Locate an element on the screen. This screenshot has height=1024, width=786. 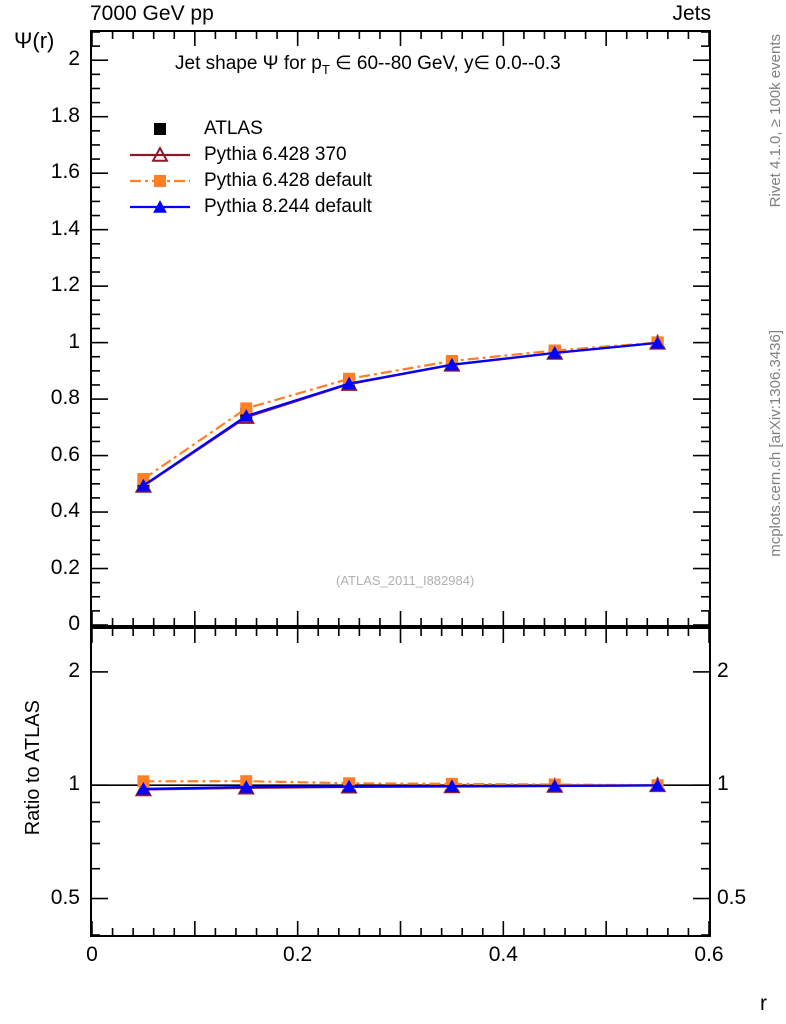
x-tick-label: 0 is located at coordinates (92, 954).